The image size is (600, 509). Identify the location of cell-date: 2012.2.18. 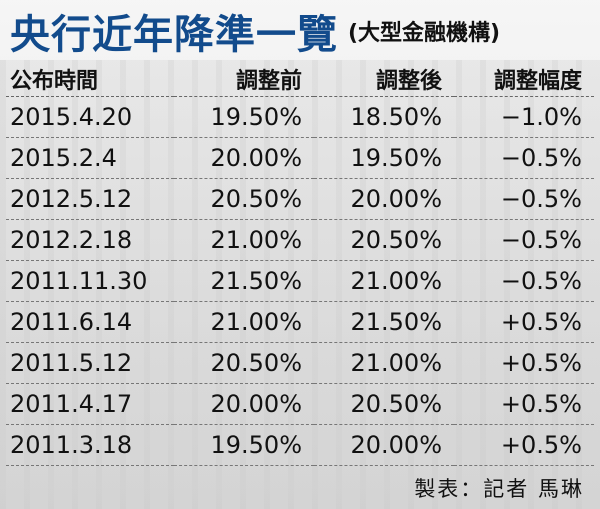
(90, 240).